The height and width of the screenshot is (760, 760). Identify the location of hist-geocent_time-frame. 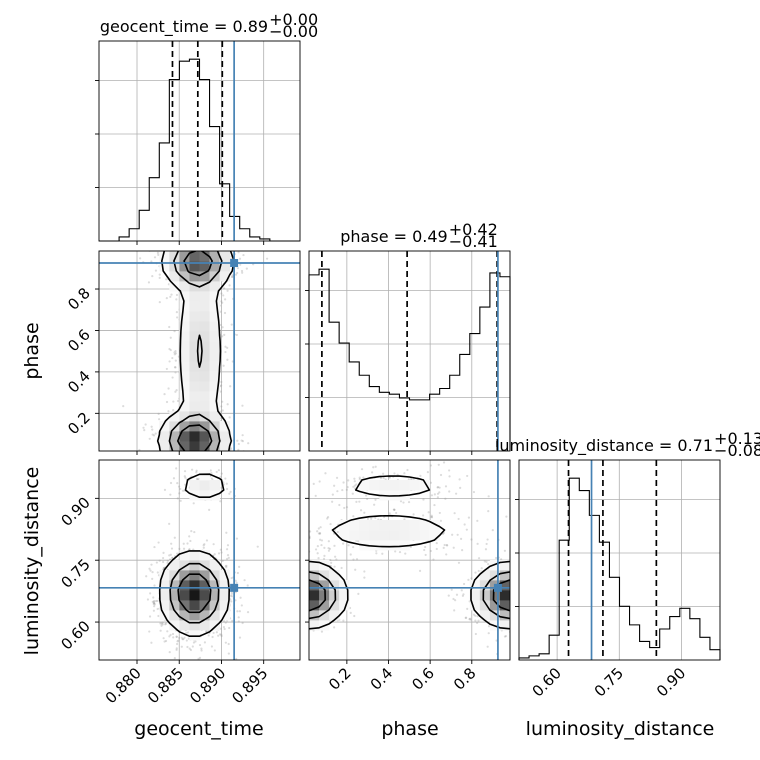
(199, 141).